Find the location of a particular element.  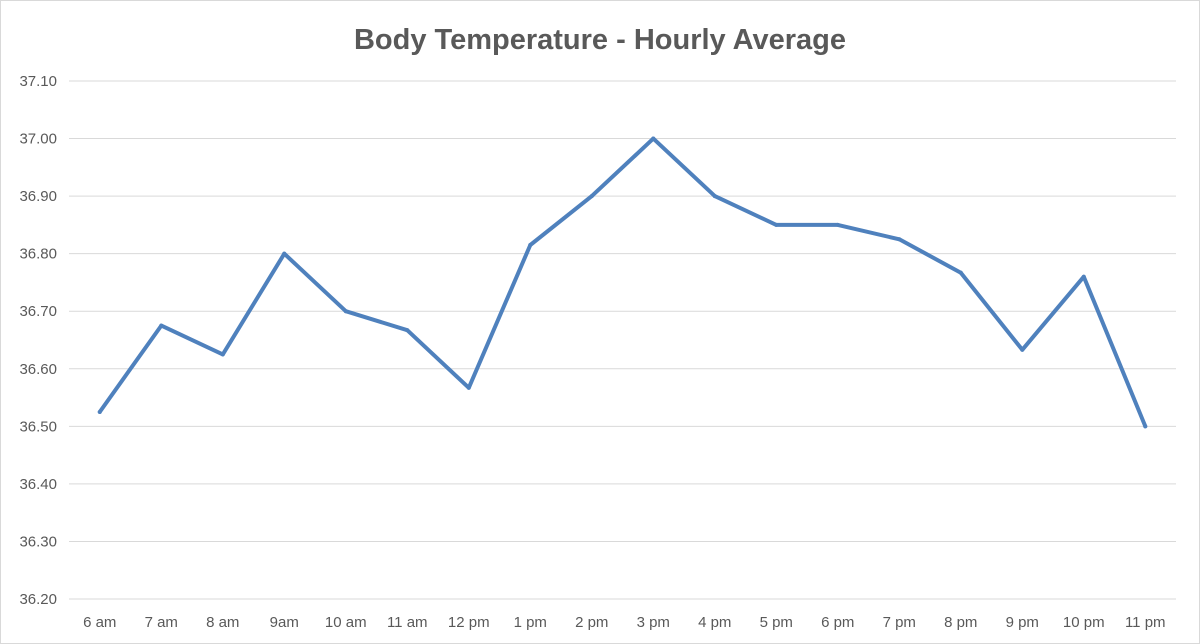

y-tick-label: 36.80 is located at coordinates (38, 254).